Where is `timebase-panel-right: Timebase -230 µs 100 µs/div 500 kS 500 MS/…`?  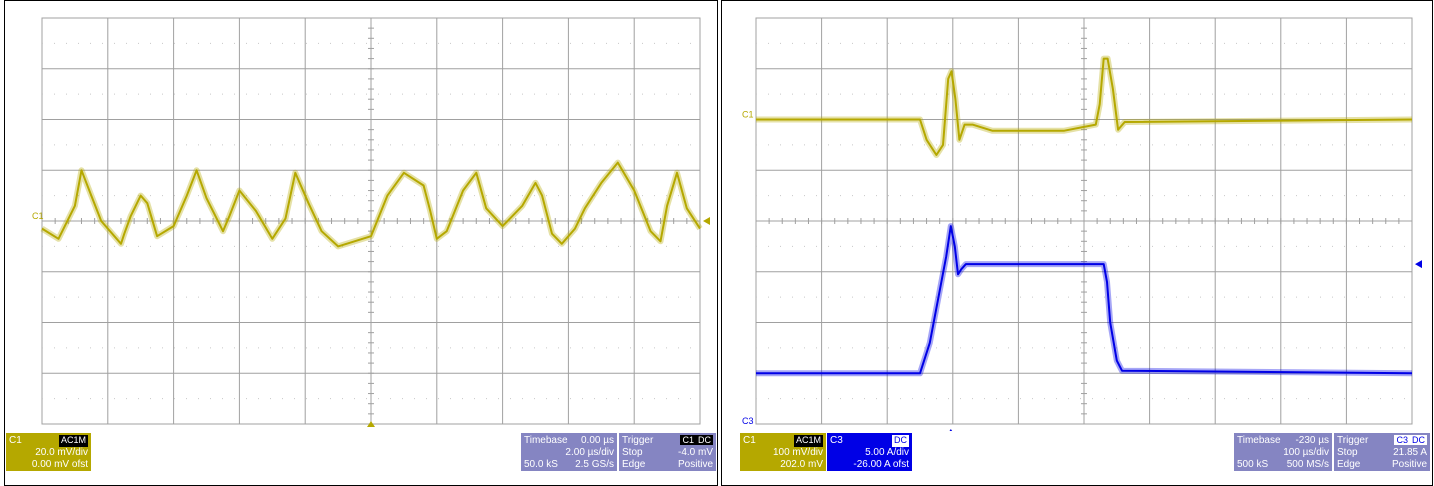
timebase-panel-right: Timebase -230 µs 100 µs/div 500 kS 500 MS/… is located at coordinates (1283, 452).